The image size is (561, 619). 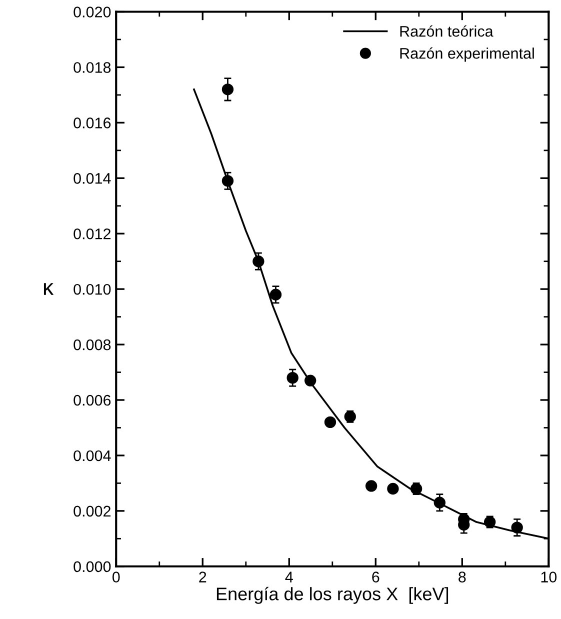 What do you see at coordinates (92, 12) in the screenshot?
I see `y-tick-label: 0.020` at bounding box center [92, 12].